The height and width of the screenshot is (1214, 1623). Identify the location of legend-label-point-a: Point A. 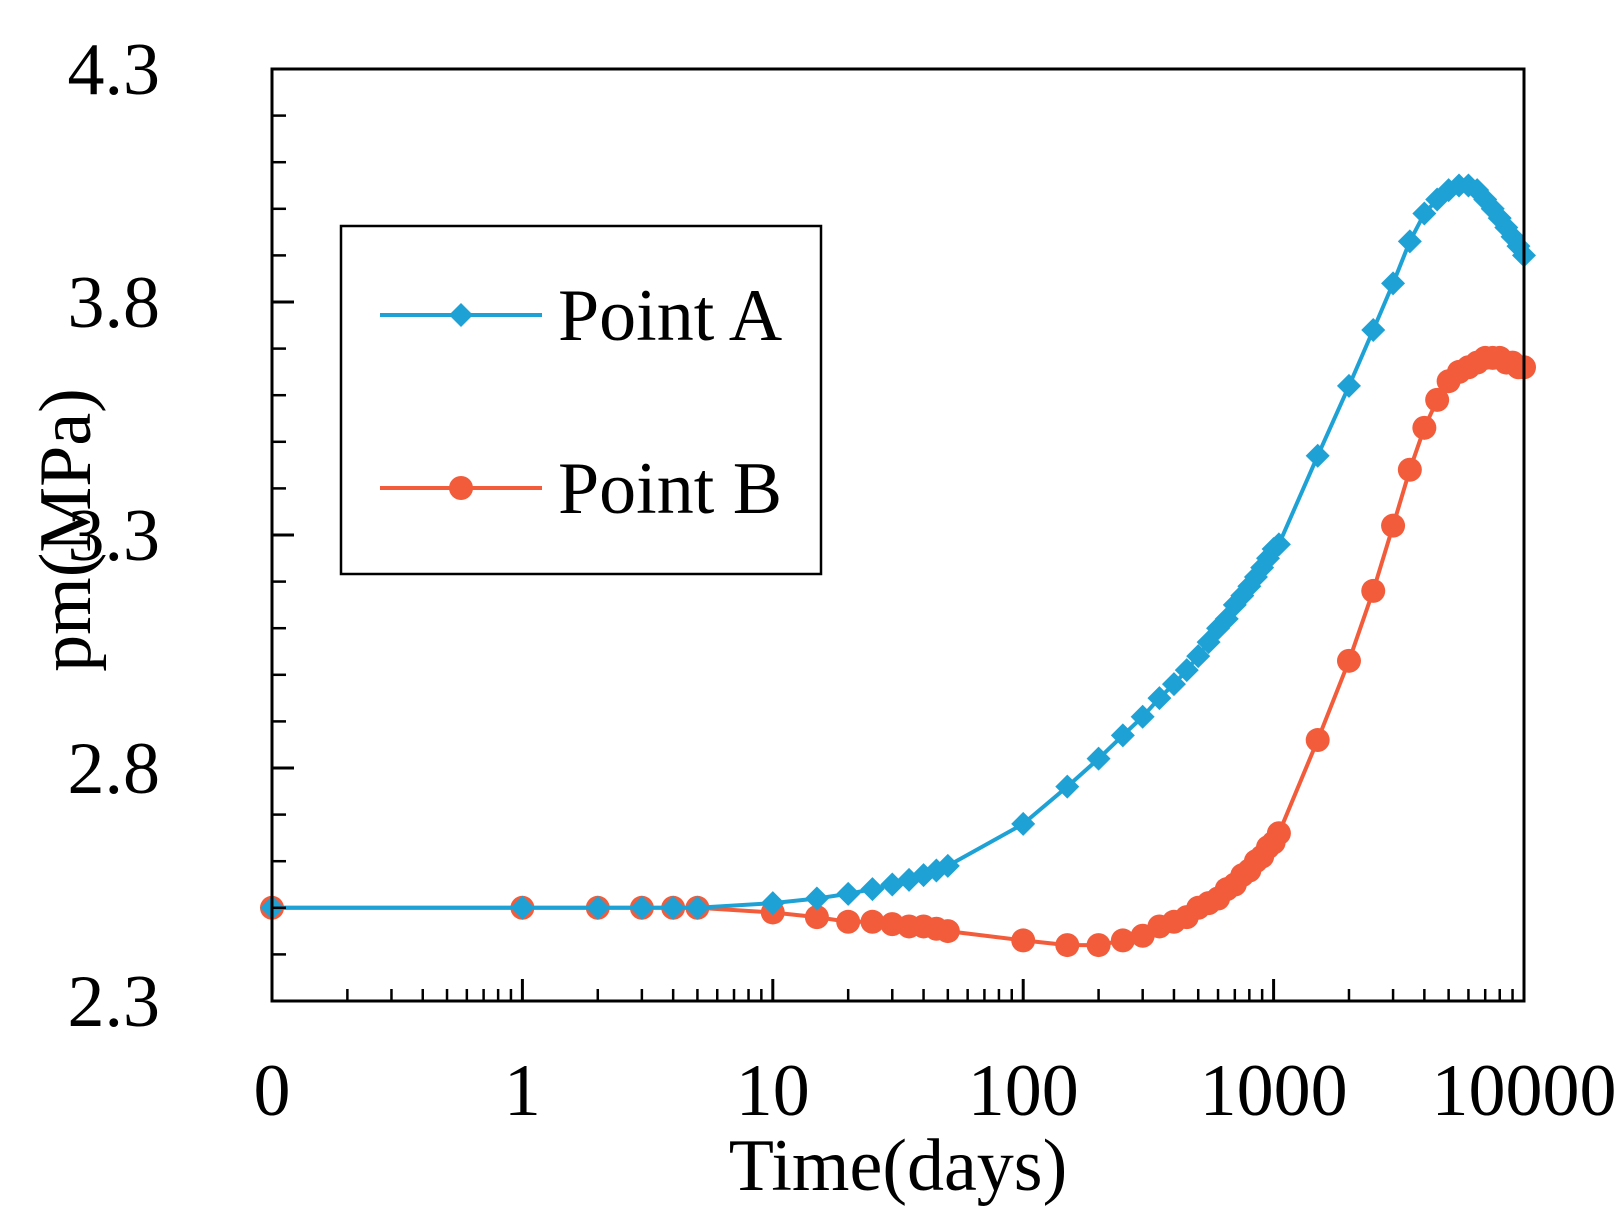
(670, 316).